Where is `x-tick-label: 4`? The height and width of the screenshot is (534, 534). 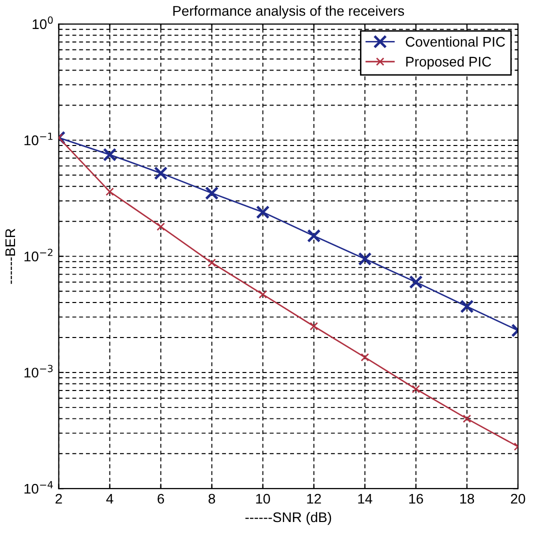
x-tick-label: 4 is located at coordinates (110, 499).